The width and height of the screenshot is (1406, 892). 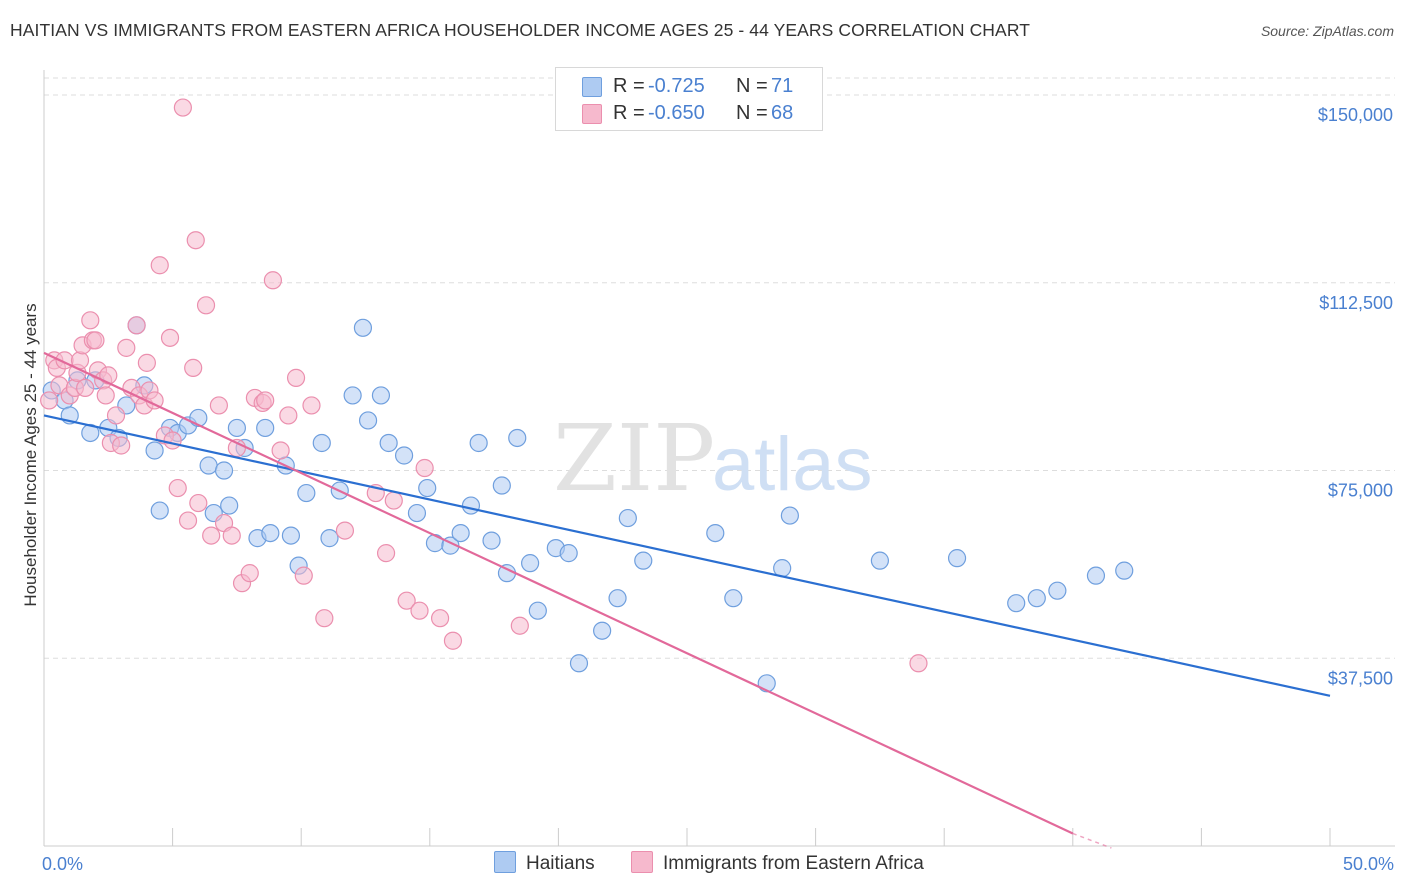 What do you see at coordinates (1092, 840) in the screenshot?
I see `eastern-africa-trend-extension` at bounding box center [1092, 840].